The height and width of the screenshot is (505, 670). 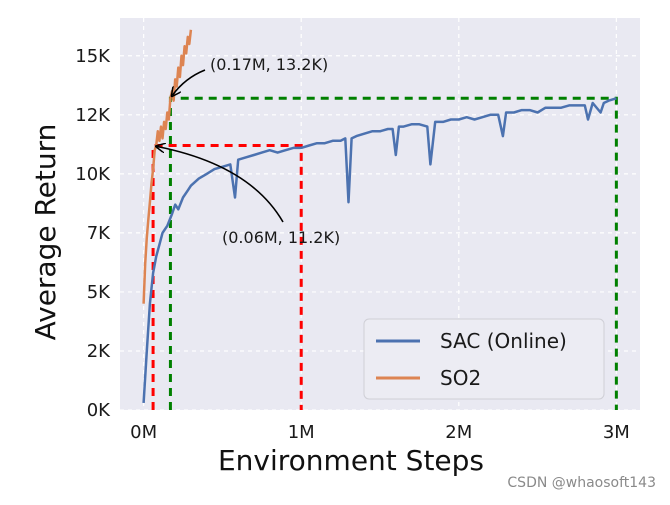 I want to click on x-axis-title: Environment Steps, so click(x=351, y=460).